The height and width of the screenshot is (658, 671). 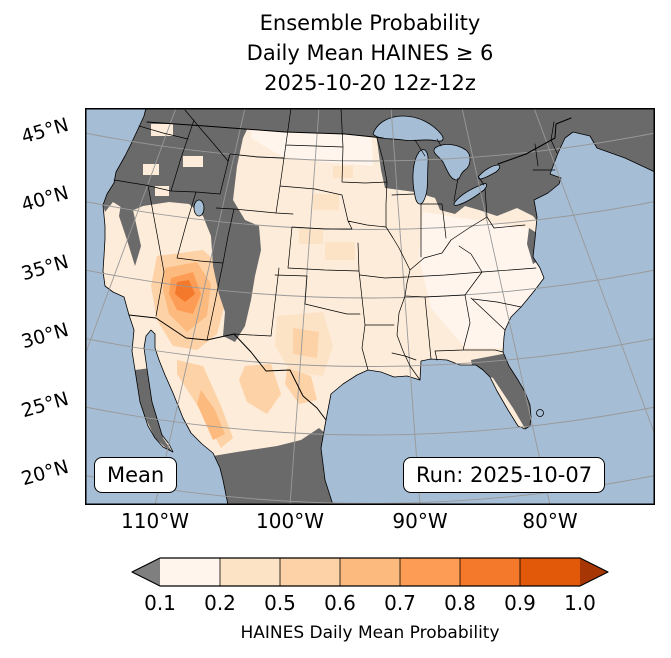 What do you see at coordinates (45, 336) in the screenshot?
I see `lat-label-30n: 30°N` at bounding box center [45, 336].